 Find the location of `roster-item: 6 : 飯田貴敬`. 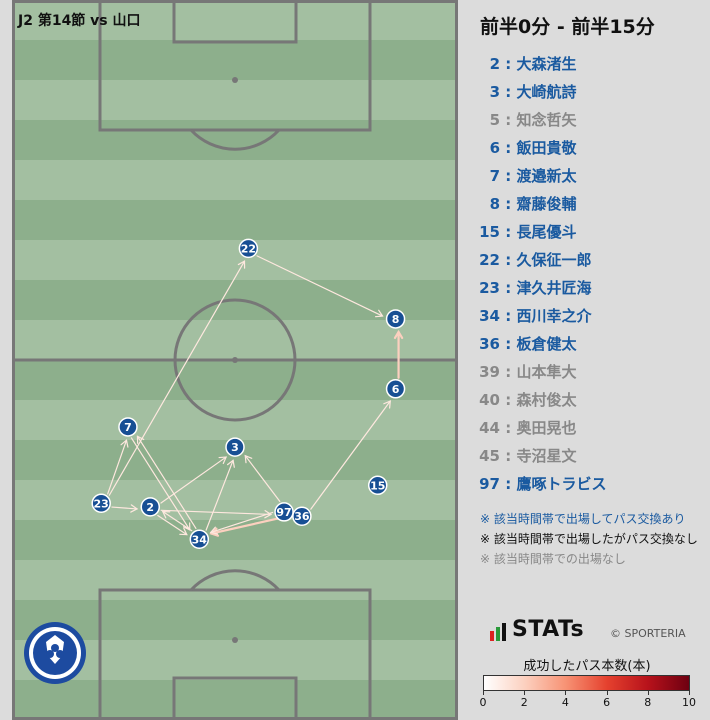

roster-item: 6 : 飯田貴敬 is located at coordinates (590, 150).